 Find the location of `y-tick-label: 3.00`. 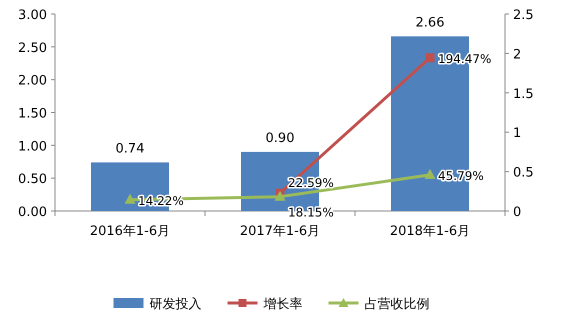

y-tick-label: 3.00 is located at coordinates (32, 15).